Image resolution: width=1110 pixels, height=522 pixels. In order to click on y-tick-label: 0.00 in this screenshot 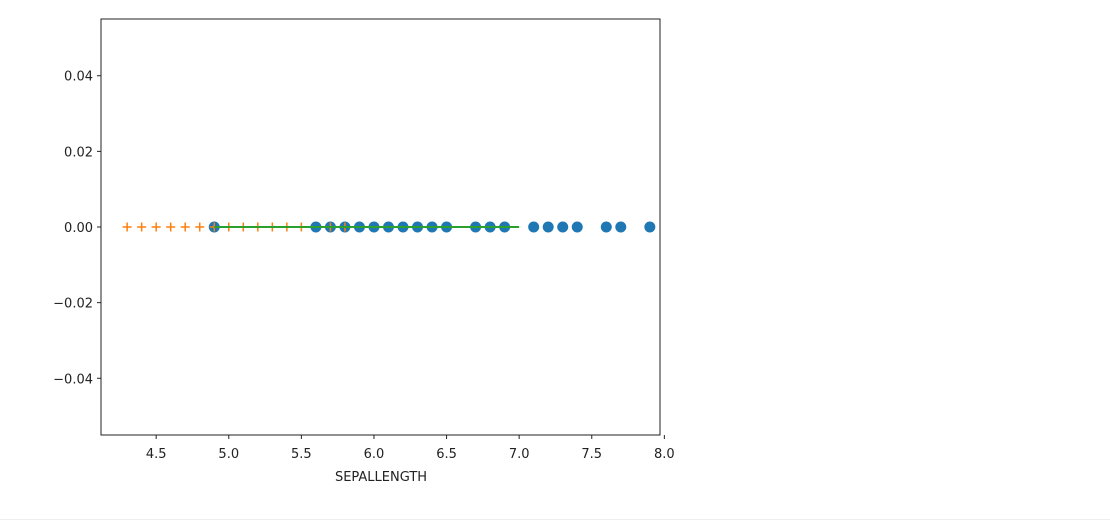, I will do `click(78, 228)`.